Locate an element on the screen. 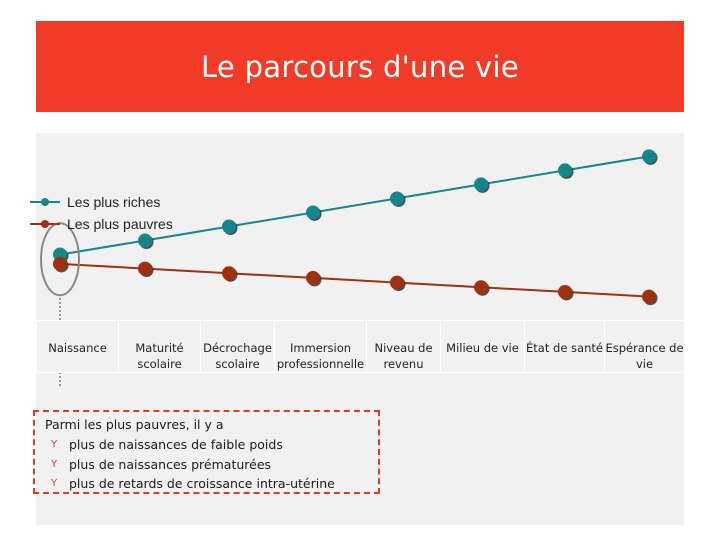  legend-item-pauvres: Les plus pauvres is located at coordinates (101, 224).